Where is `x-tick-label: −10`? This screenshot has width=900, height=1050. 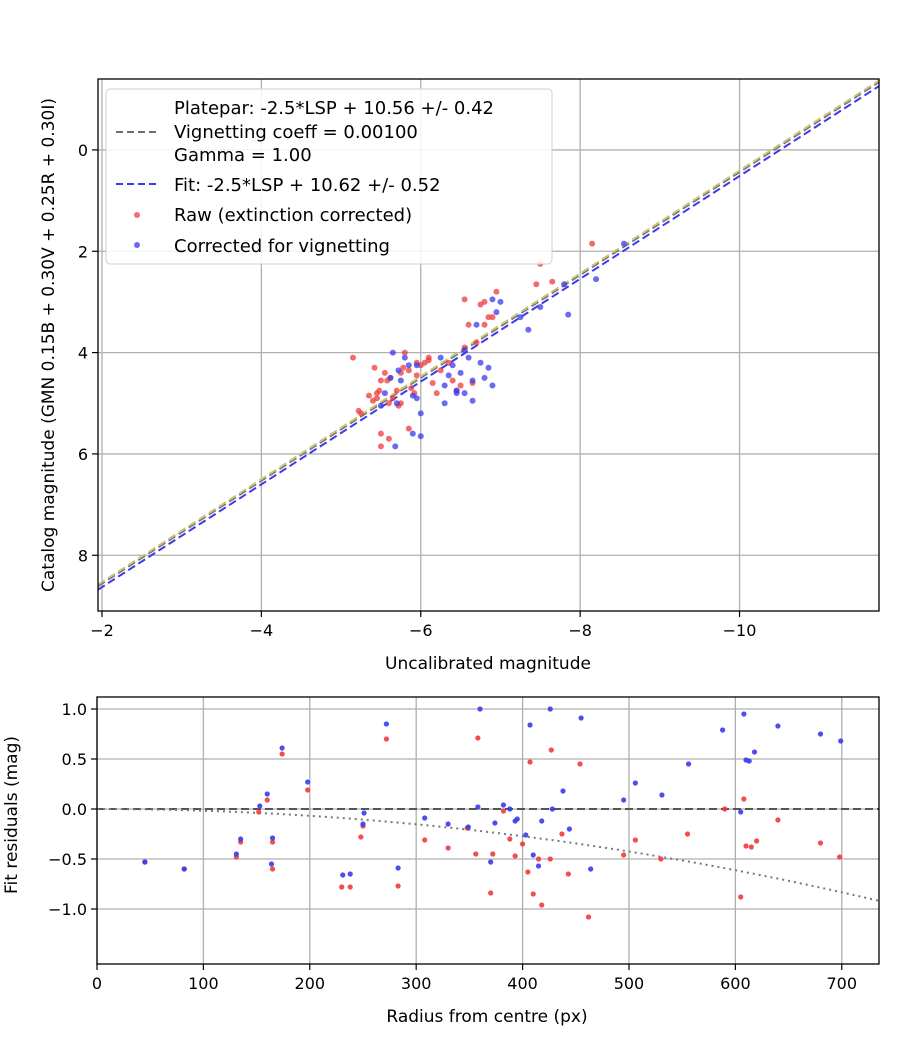 x-tick-label: −10 is located at coordinates (740, 630).